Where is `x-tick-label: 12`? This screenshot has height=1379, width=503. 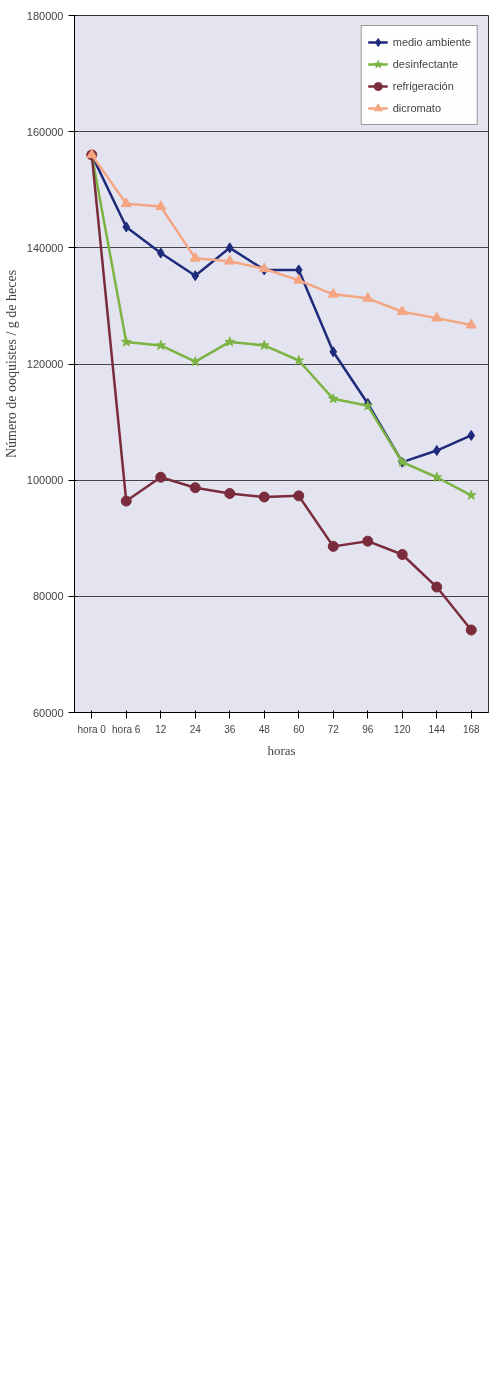 x-tick-label: 12 is located at coordinates (161, 729).